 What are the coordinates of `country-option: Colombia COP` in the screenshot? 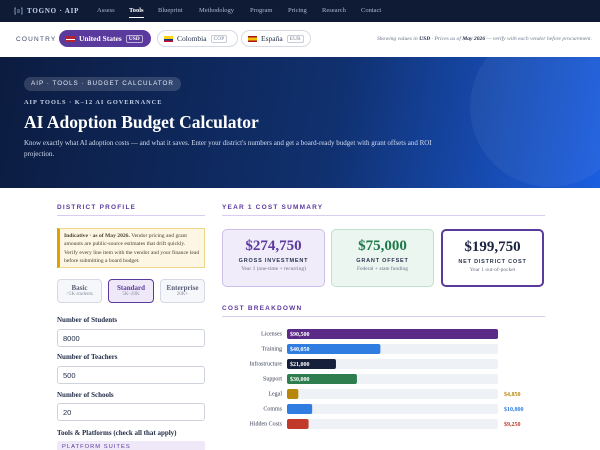 It's located at (197, 38).